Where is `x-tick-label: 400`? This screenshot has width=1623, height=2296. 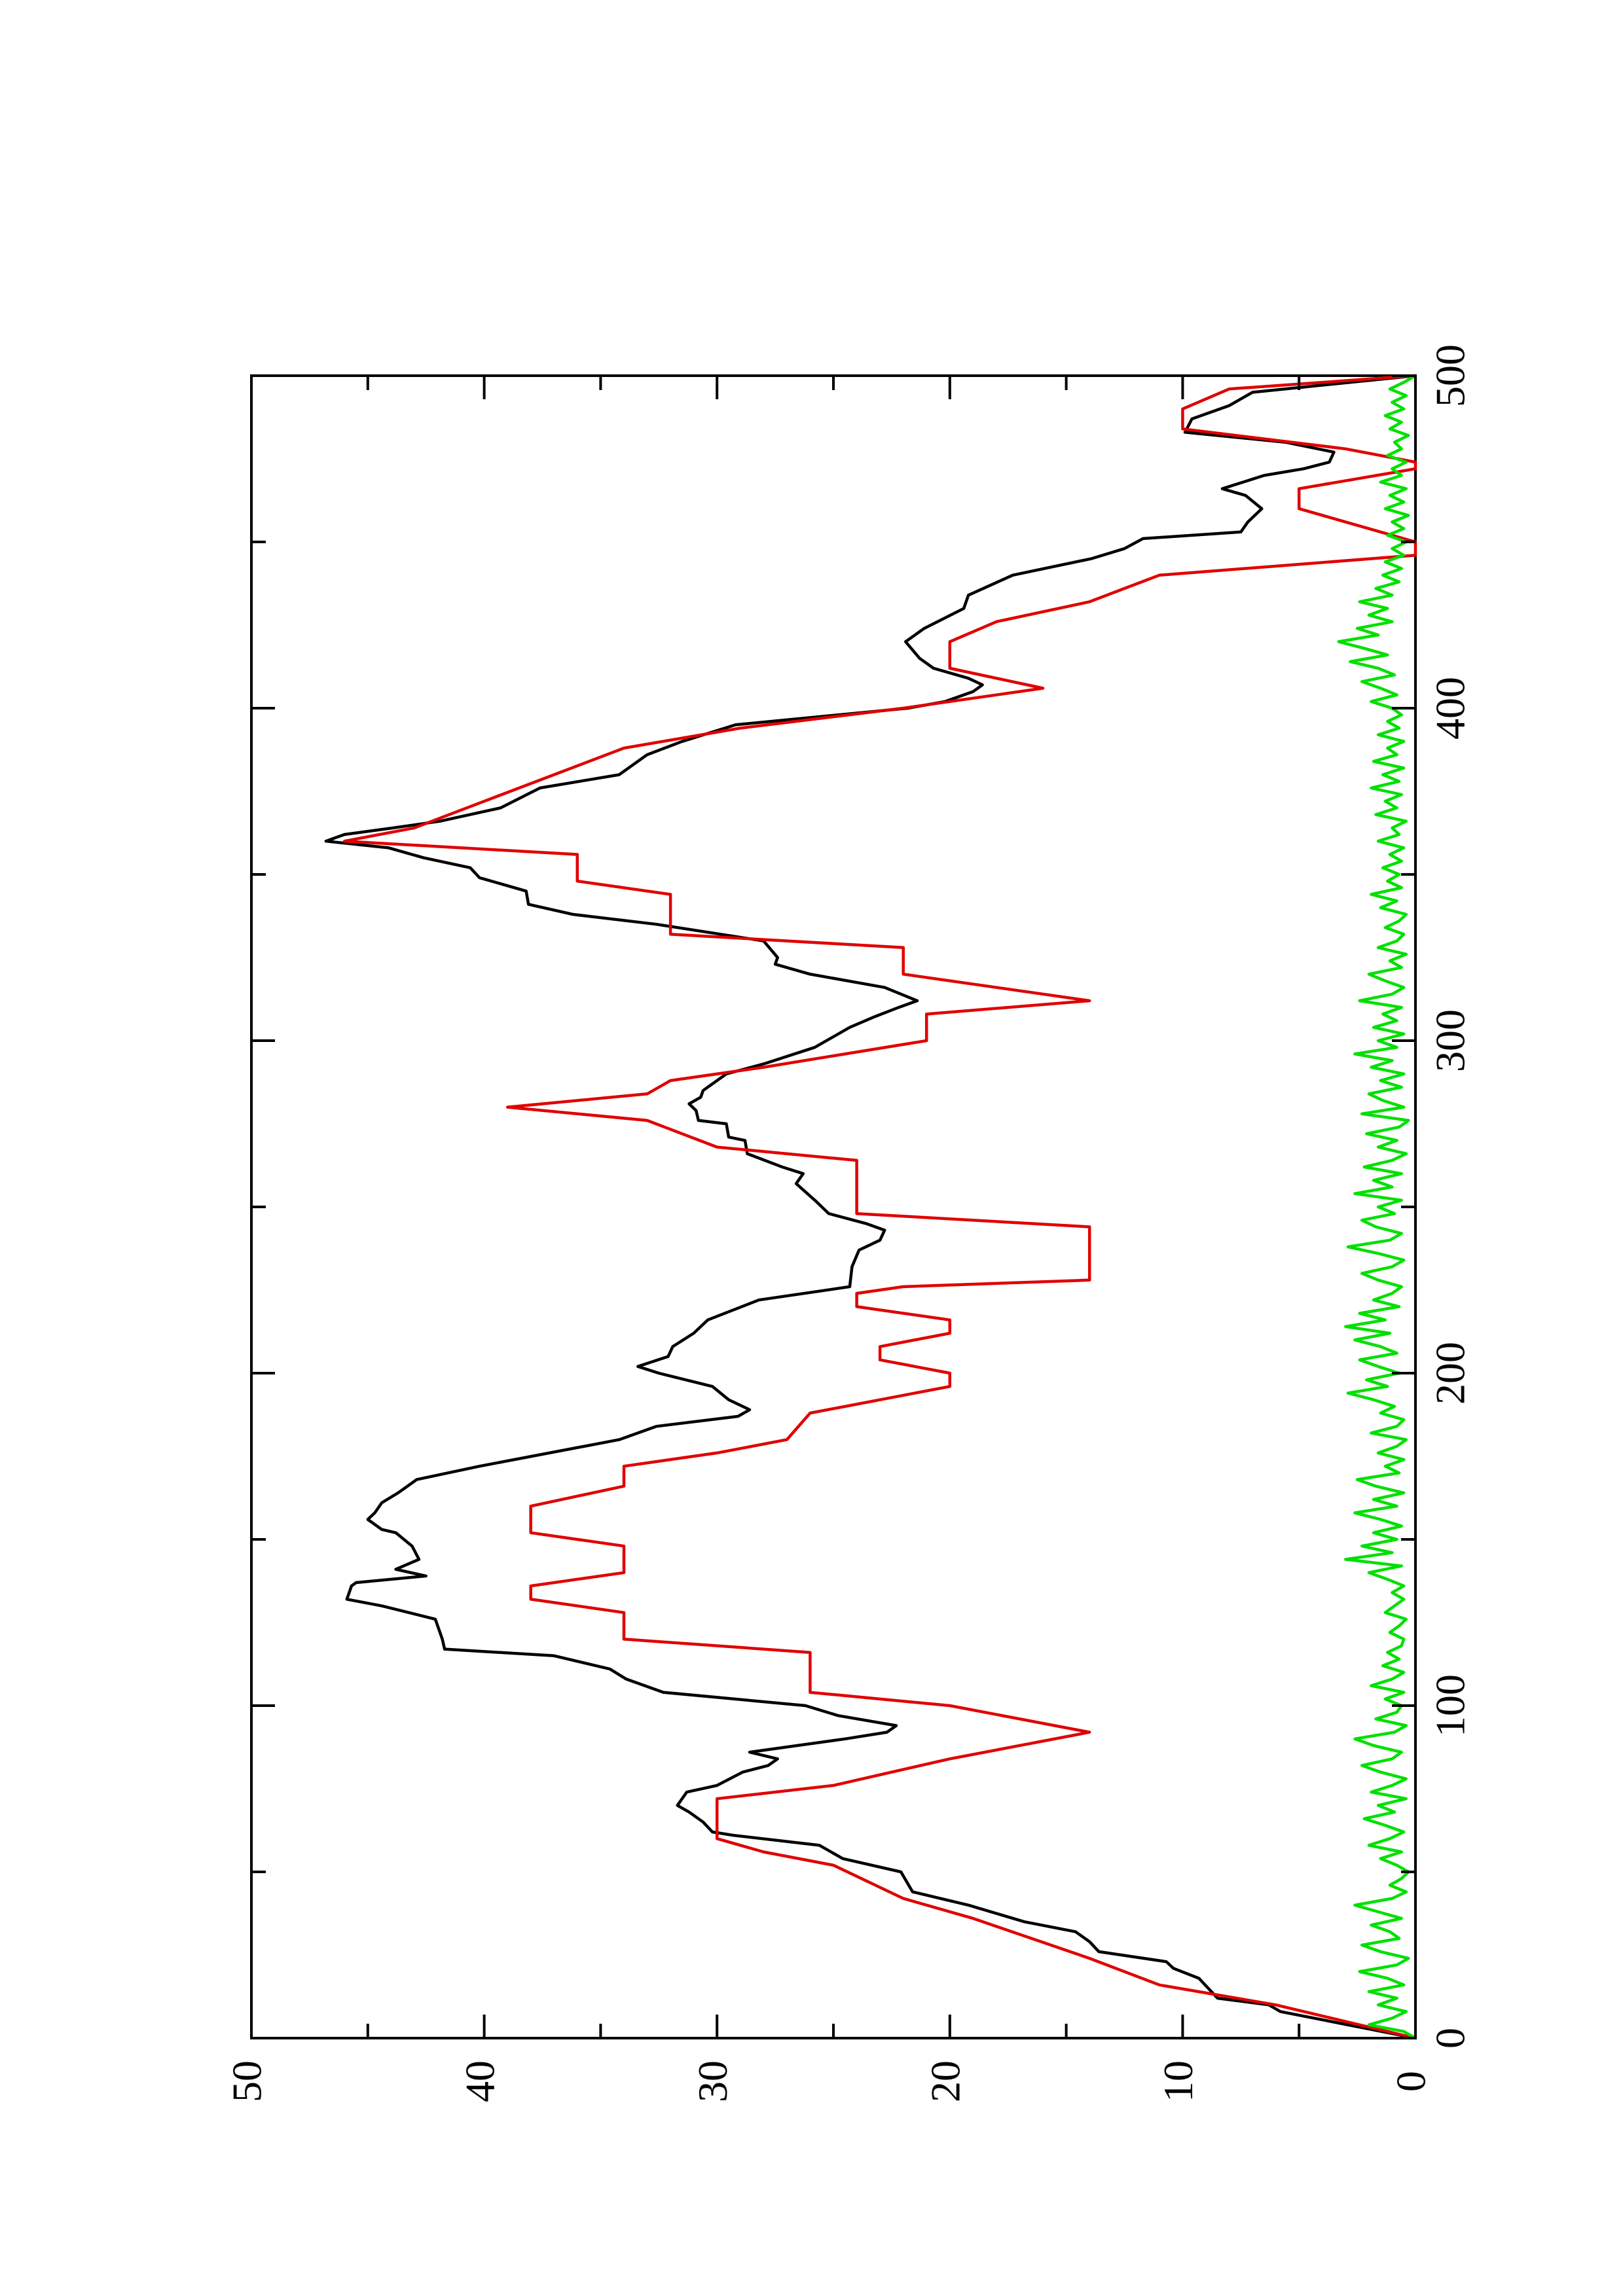
x-tick-label: 400 is located at coordinates (1450, 708).